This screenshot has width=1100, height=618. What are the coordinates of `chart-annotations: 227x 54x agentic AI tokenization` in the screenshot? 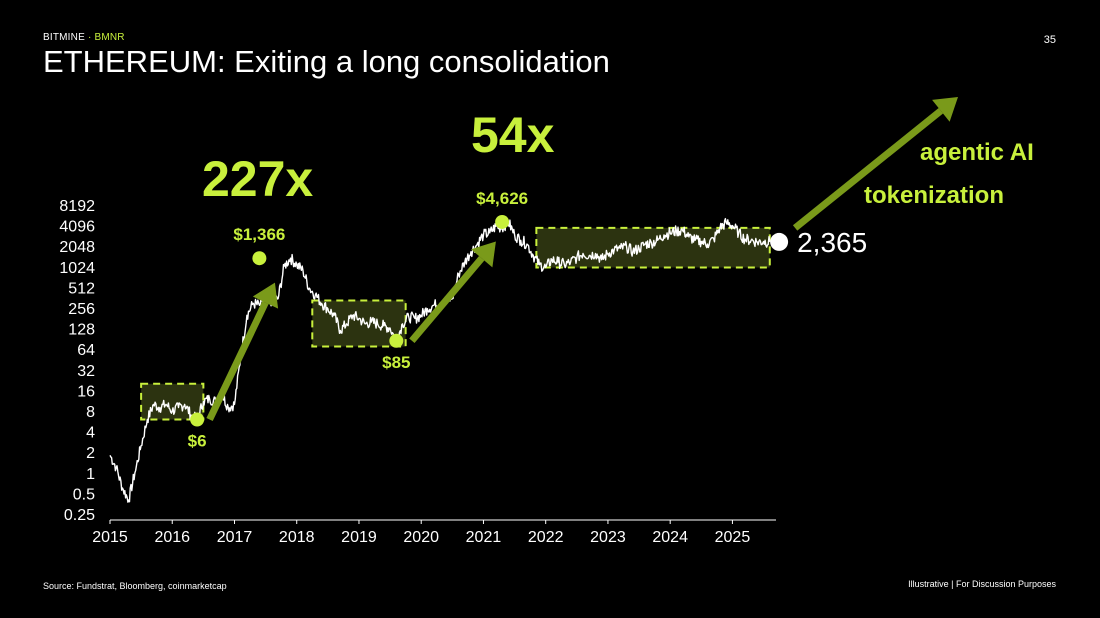 It's located at (618, 158).